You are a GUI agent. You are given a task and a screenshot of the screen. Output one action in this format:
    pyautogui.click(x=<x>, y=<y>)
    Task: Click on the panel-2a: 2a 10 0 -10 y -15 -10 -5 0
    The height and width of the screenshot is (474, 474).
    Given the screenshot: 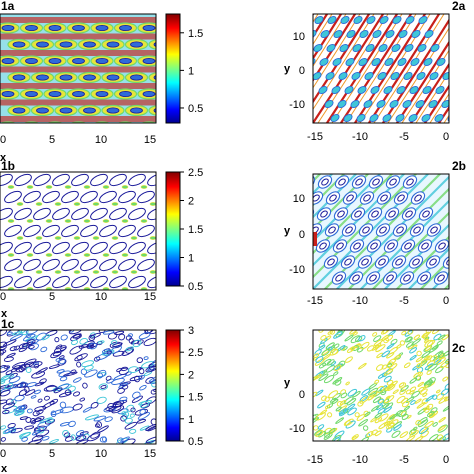 What is the action you would take?
    pyautogui.click(x=375, y=71)
    